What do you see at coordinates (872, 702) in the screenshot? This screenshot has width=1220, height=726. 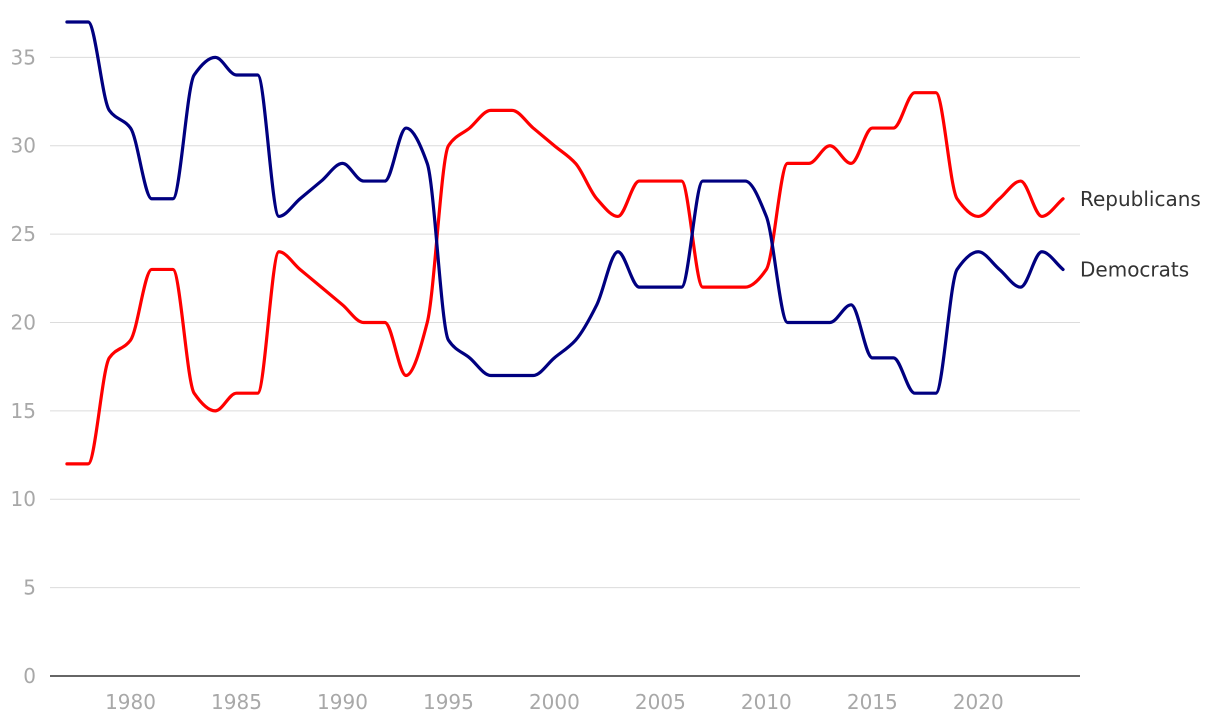 I see `x-tick-label-2015: 2015` at bounding box center [872, 702].